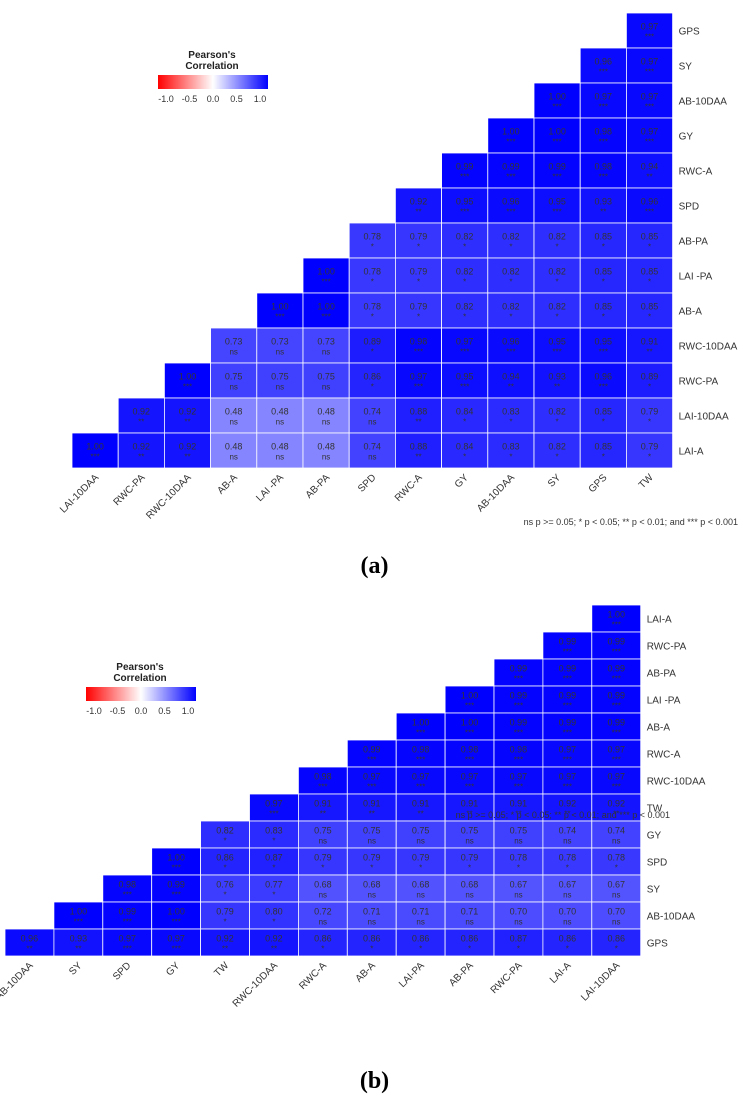  What do you see at coordinates (372, 804) in the screenshot?
I see `cell-value: 0.91` at bounding box center [372, 804].